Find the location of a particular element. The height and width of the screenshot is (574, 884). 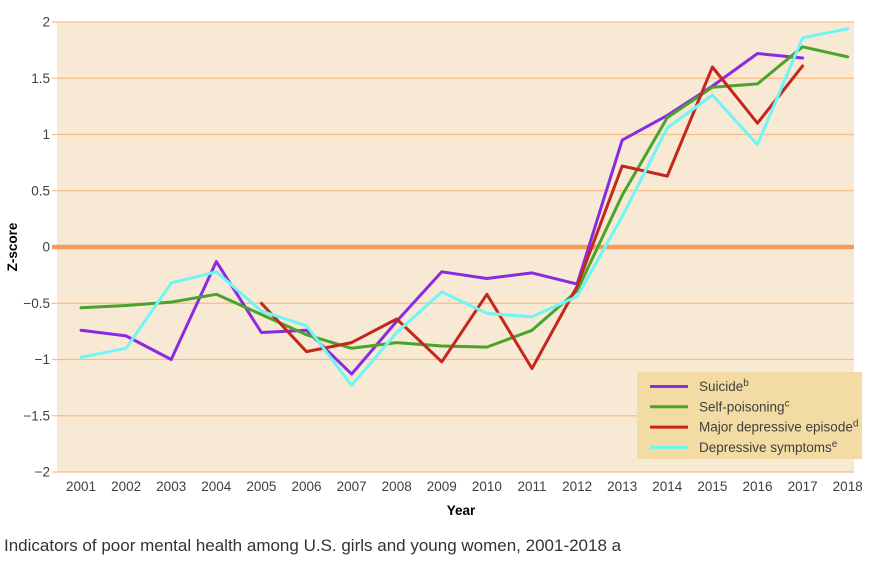

y-tick-label: −2 is located at coordinates (42, 472).